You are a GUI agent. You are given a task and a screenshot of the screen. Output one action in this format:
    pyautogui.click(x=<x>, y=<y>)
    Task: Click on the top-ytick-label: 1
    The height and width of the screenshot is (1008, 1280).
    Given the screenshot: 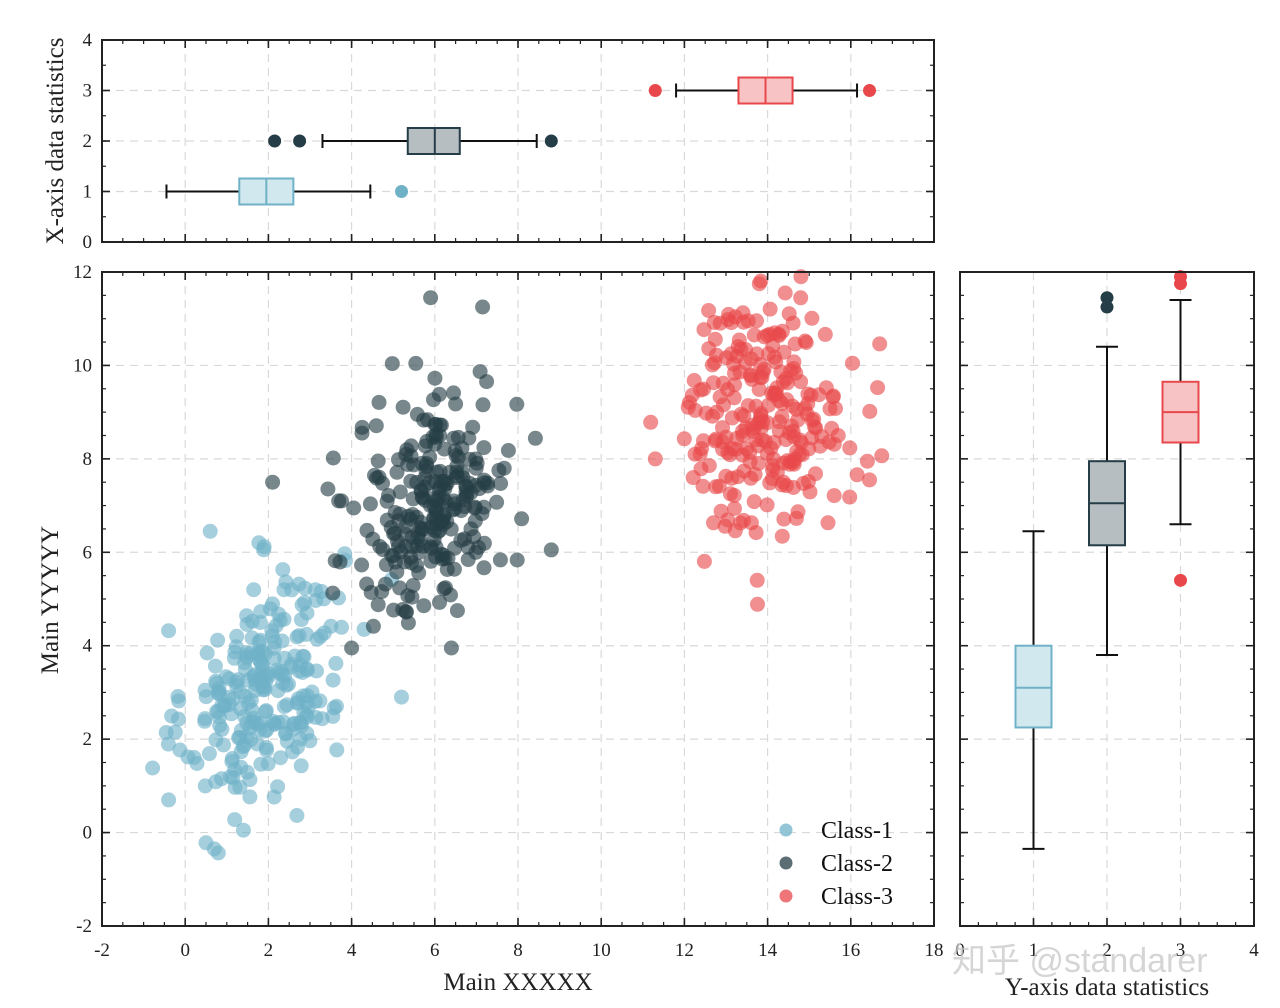 What is the action you would take?
    pyautogui.click(x=88, y=192)
    